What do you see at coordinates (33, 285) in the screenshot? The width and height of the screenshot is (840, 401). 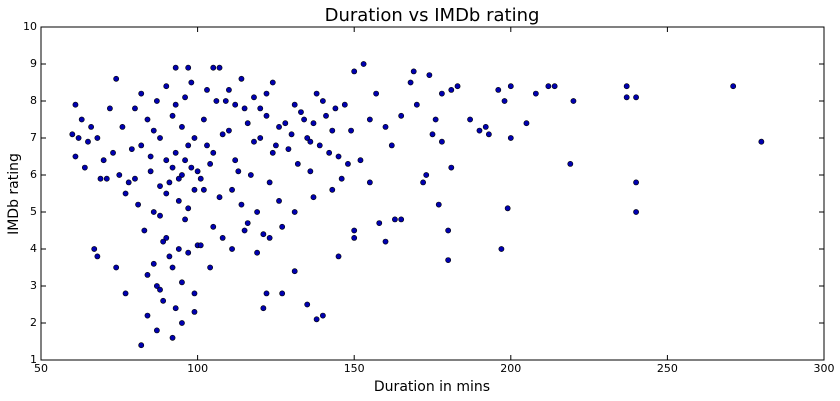 I see `y-tick-label: 3` at bounding box center [33, 285].